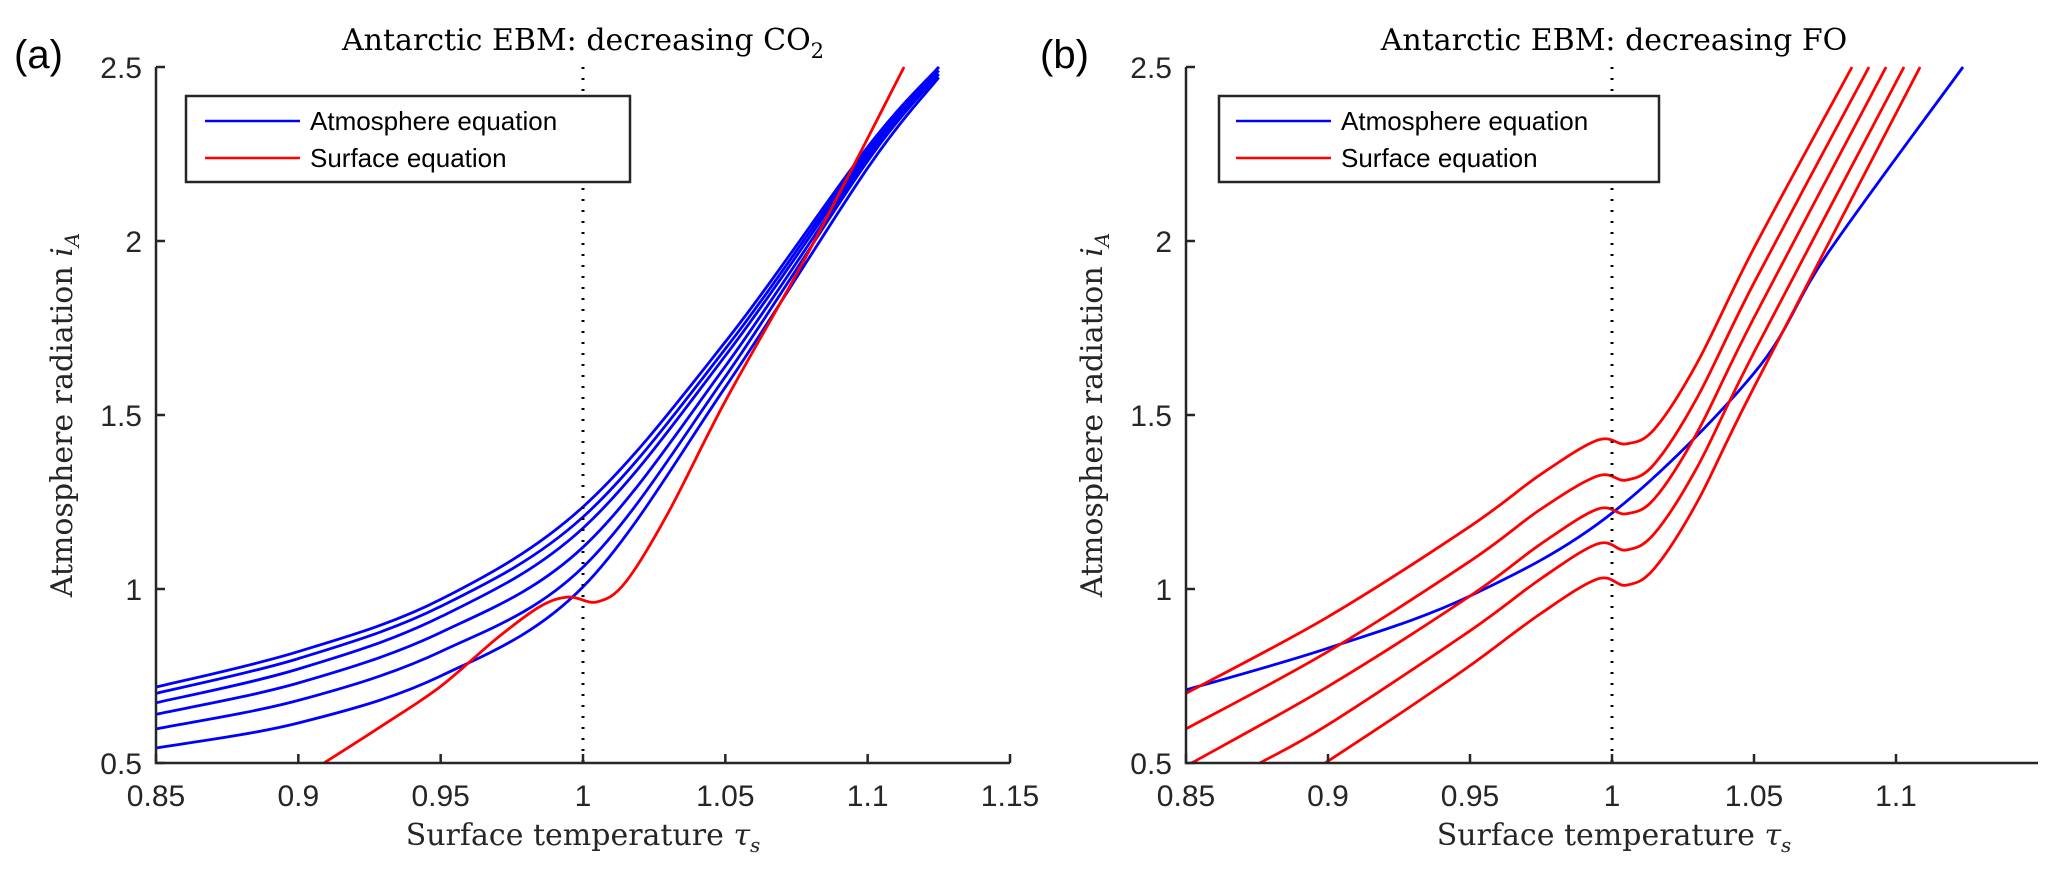  What do you see at coordinates (38, 55) in the screenshot?
I see `panel-label: (a)` at bounding box center [38, 55].